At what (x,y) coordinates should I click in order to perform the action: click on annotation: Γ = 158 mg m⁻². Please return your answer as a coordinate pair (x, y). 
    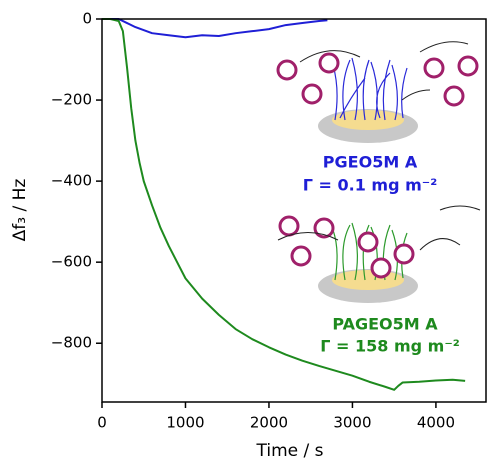
    Looking at the image, I should click on (390, 346).